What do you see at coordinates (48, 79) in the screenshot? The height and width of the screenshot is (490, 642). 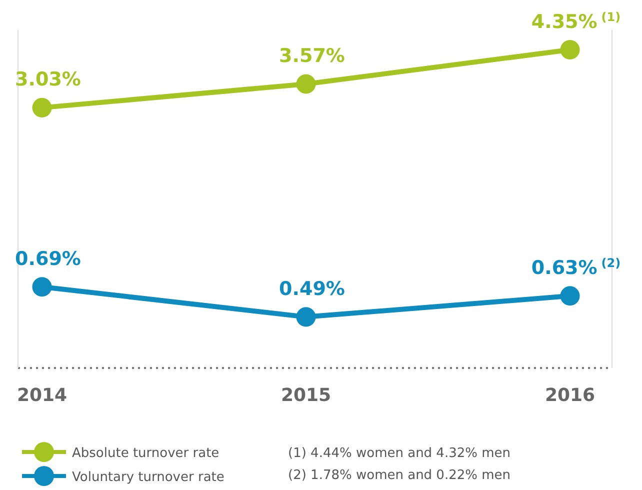 I see `data-label: 3.03%` at bounding box center [48, 79].